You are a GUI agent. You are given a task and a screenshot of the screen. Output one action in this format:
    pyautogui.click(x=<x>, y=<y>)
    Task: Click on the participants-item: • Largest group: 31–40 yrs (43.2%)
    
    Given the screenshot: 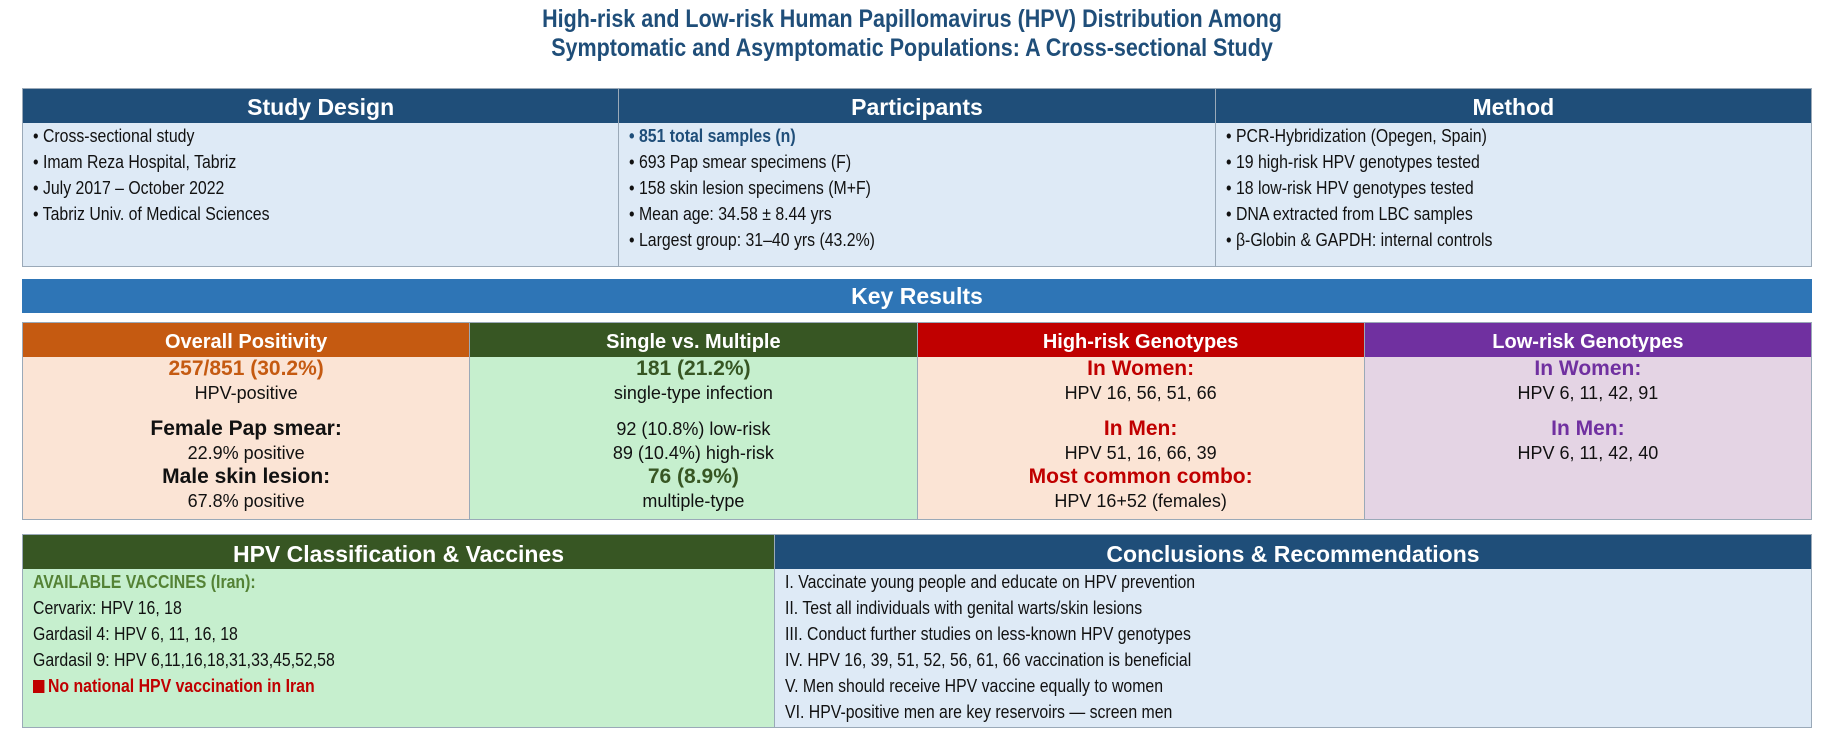 What is the action you would take?
    pyautogui.click(x=752, y=240)
    